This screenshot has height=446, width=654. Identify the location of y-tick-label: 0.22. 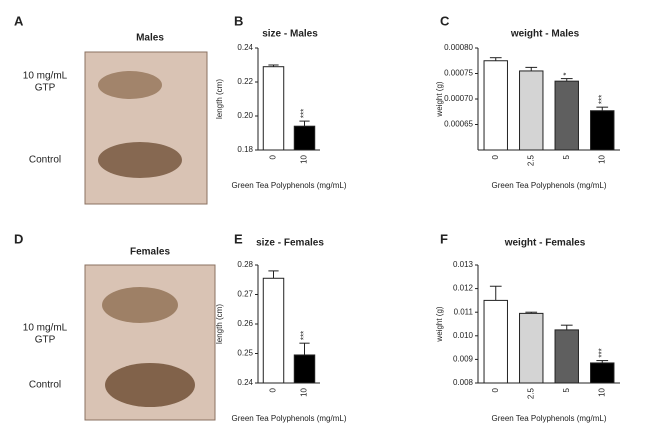
(245, 81).